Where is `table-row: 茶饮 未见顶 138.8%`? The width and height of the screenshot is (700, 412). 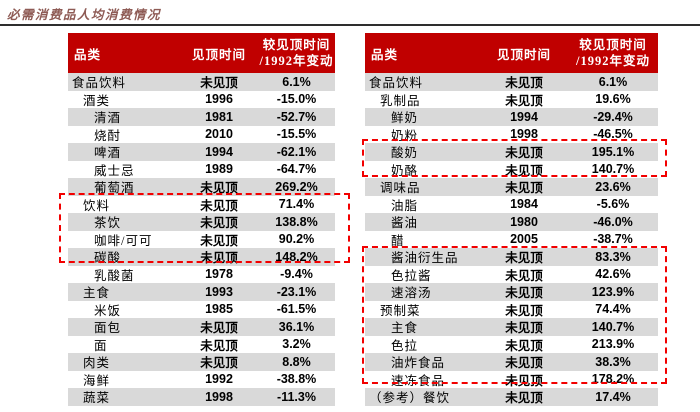 table-row: 茶饮 未见顶 138.8% is located at coordinates (201, 222).